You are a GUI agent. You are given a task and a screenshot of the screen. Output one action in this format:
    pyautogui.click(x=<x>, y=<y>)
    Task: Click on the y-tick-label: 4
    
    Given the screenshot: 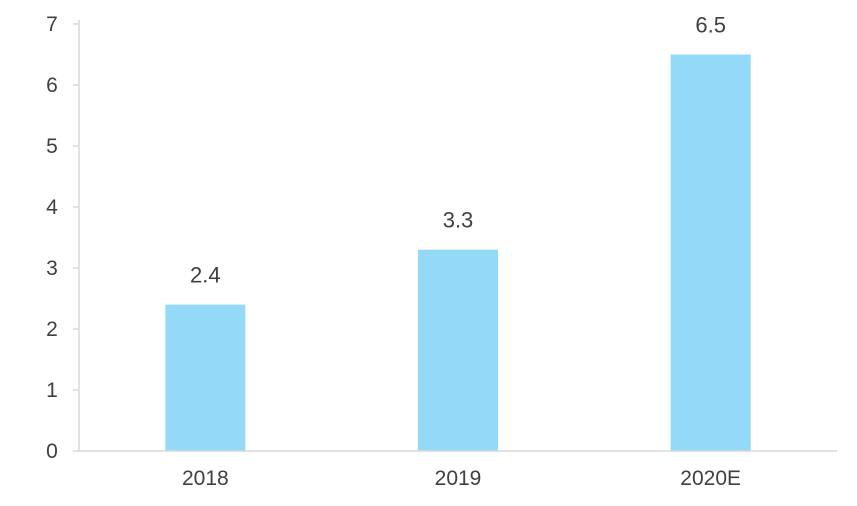 What is the action you would take?
    pyautogui.click(x=52, y=207)
    